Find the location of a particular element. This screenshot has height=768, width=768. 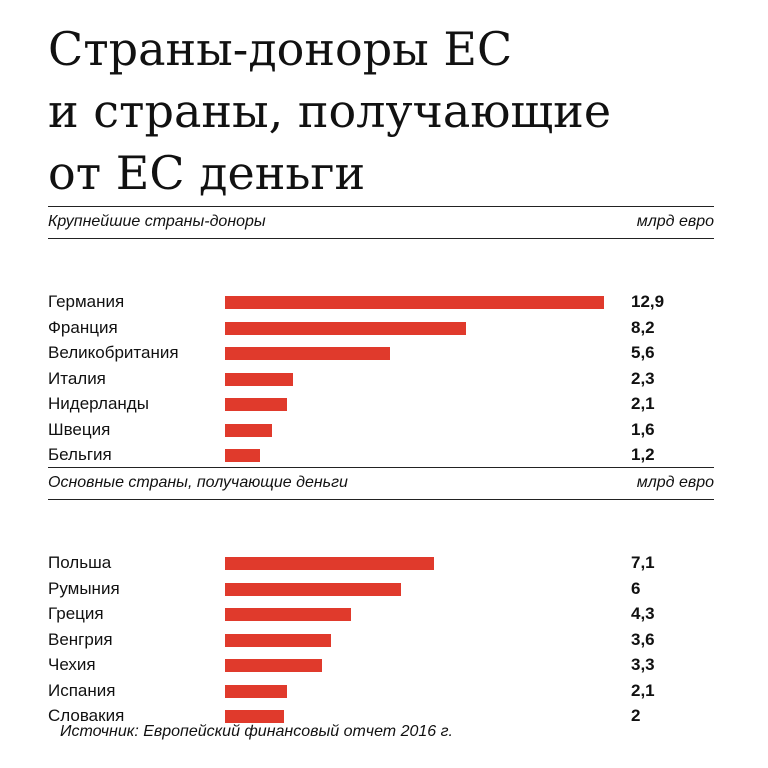

value-label: 3,6 is located at coordinates (643, 639).